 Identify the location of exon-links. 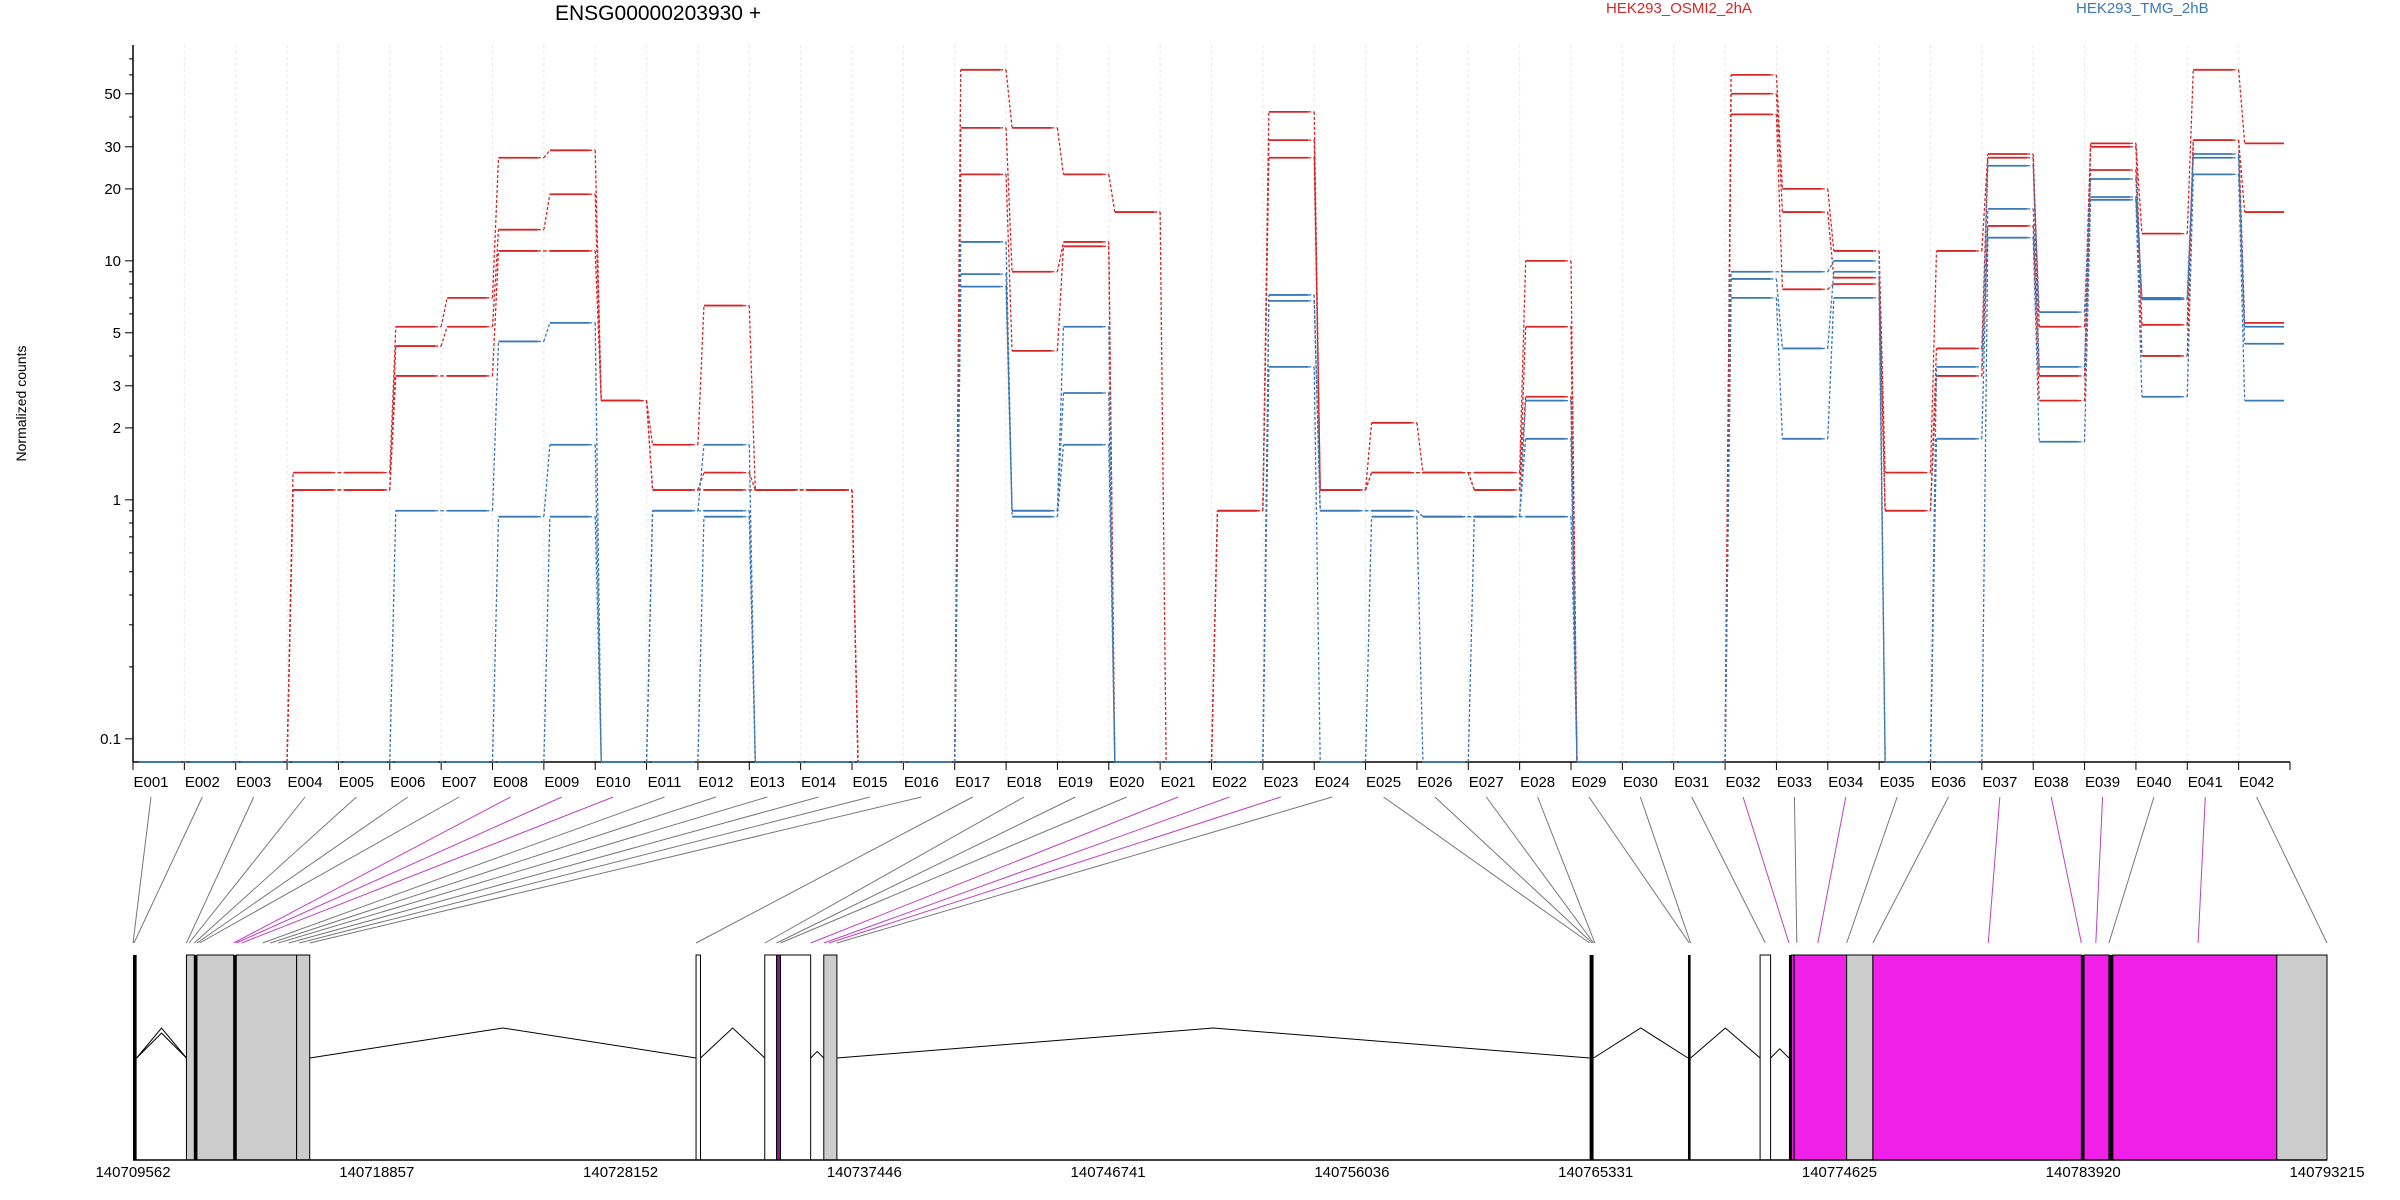
(1230, 870).